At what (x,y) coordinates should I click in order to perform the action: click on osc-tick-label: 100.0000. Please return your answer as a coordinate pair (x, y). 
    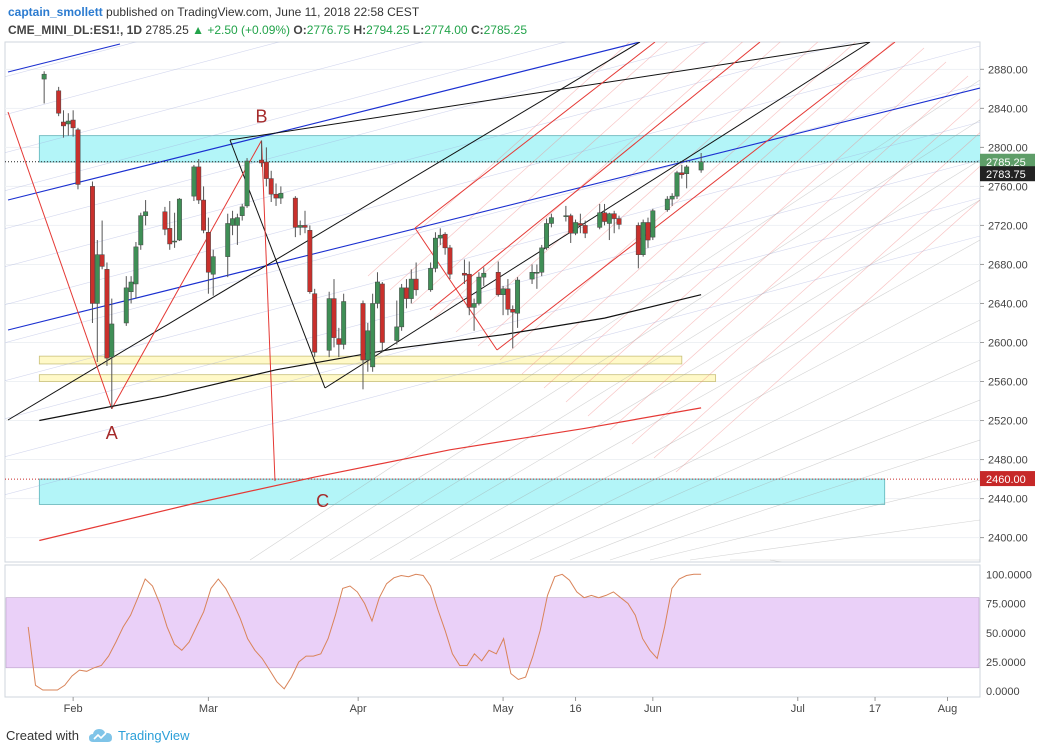
    Looking at the image, I should click on (1009, 575).